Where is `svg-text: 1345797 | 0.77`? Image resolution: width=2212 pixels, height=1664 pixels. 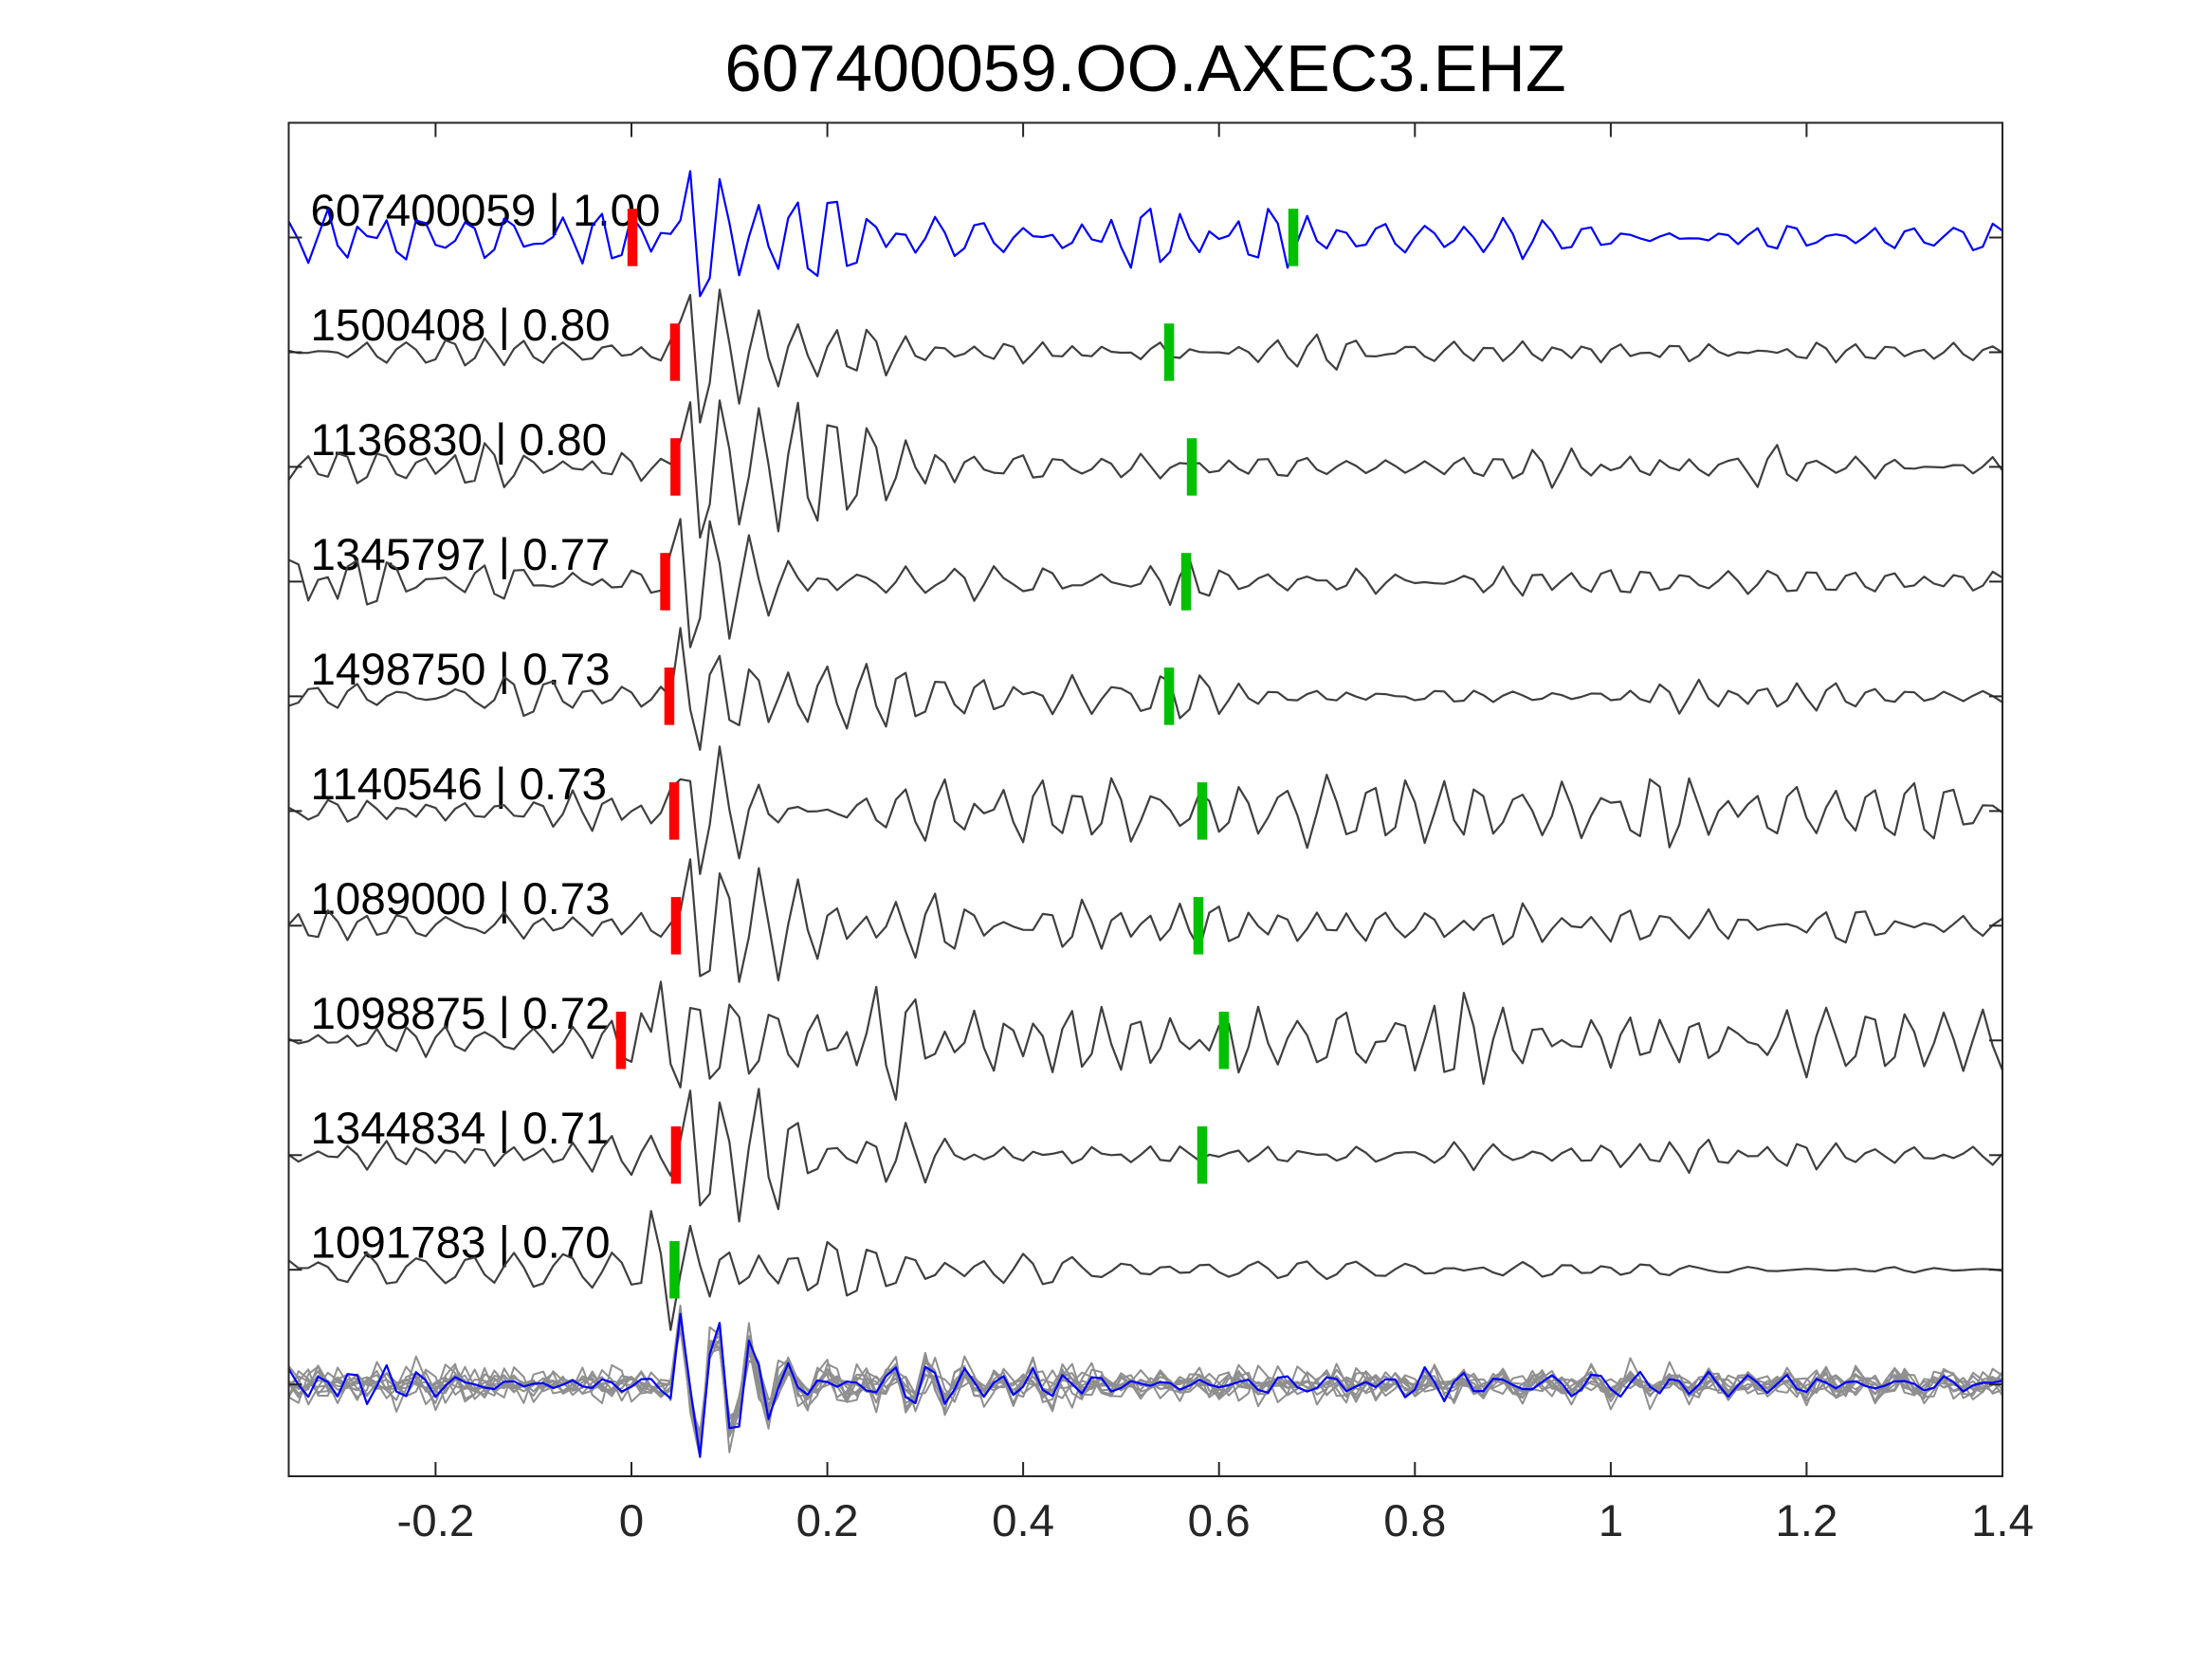 svg-text: 1345797 | 0.77 is located at coordinates (461, 555).